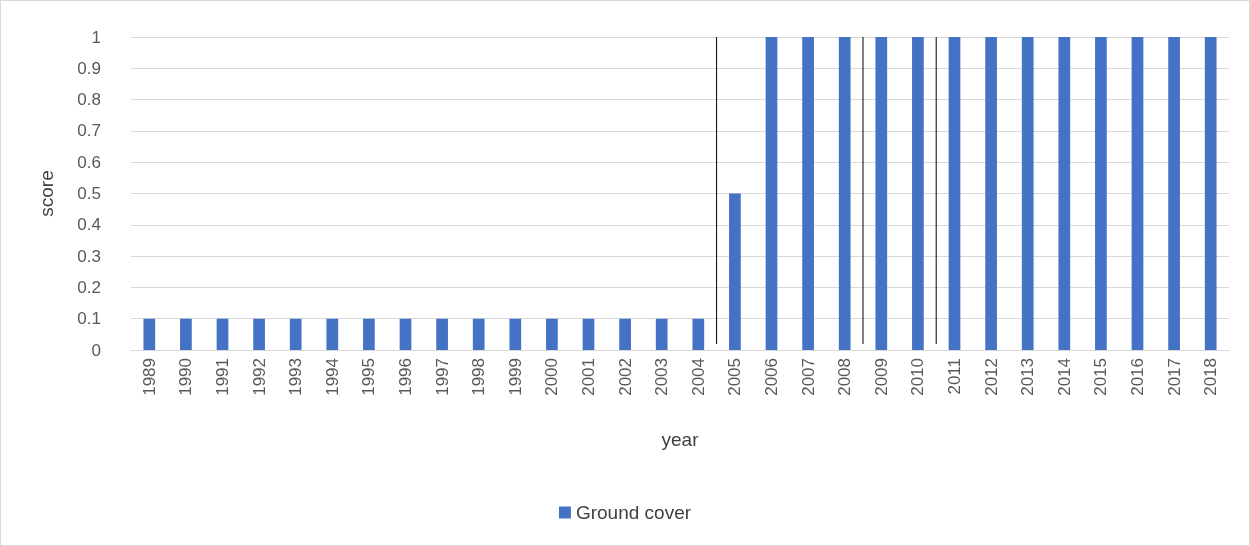 This screenshot has width=1250, height=546. I want to click on x-tick-label: 2008, so click(845, 377).